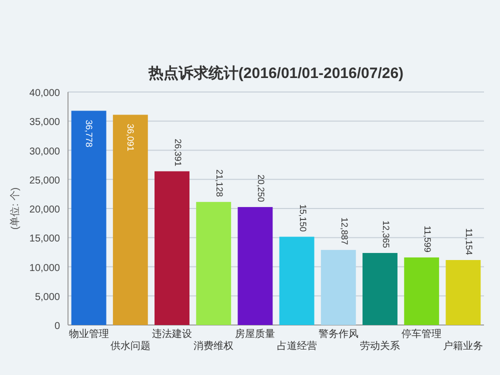 Image resolution: width=500 pixels, height=375 pixels. I want to click on y-tick-label: 15,000, so click(44, 239).